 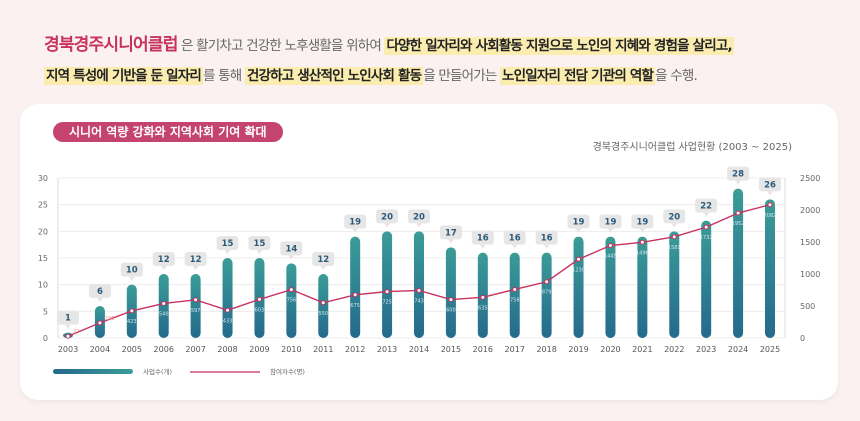 I want to click on x-tick: 2005, so click(x=132, y=349).